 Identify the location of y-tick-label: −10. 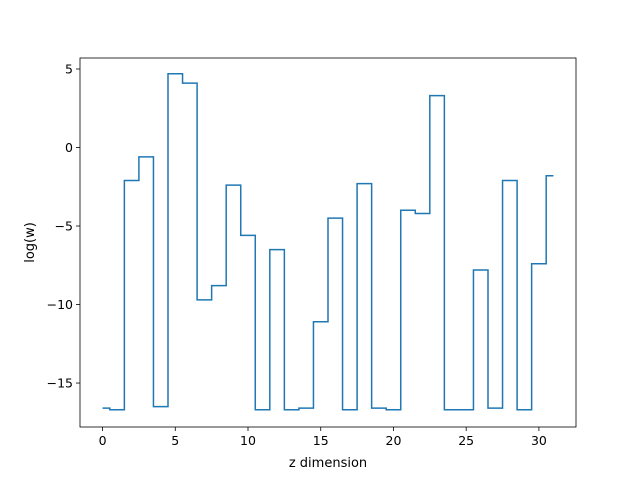
(60, 304).